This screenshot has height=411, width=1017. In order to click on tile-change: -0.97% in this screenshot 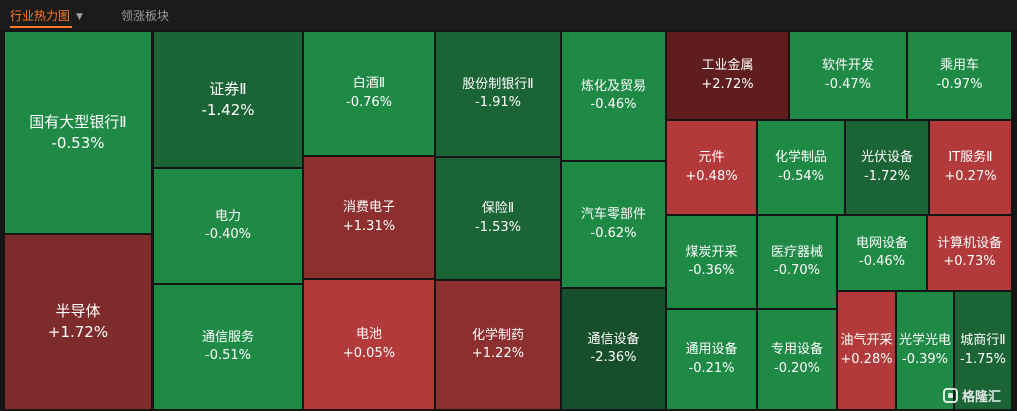, I will do `click(959, 84)`.